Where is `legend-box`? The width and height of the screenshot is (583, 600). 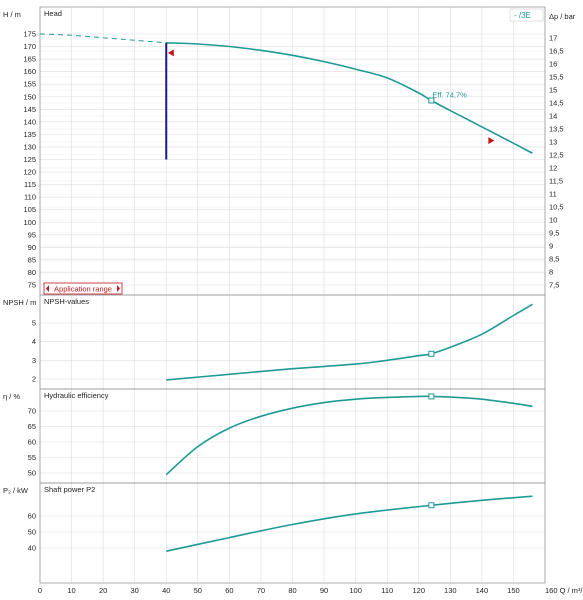 legend-box is located at coordinates (526, 15).